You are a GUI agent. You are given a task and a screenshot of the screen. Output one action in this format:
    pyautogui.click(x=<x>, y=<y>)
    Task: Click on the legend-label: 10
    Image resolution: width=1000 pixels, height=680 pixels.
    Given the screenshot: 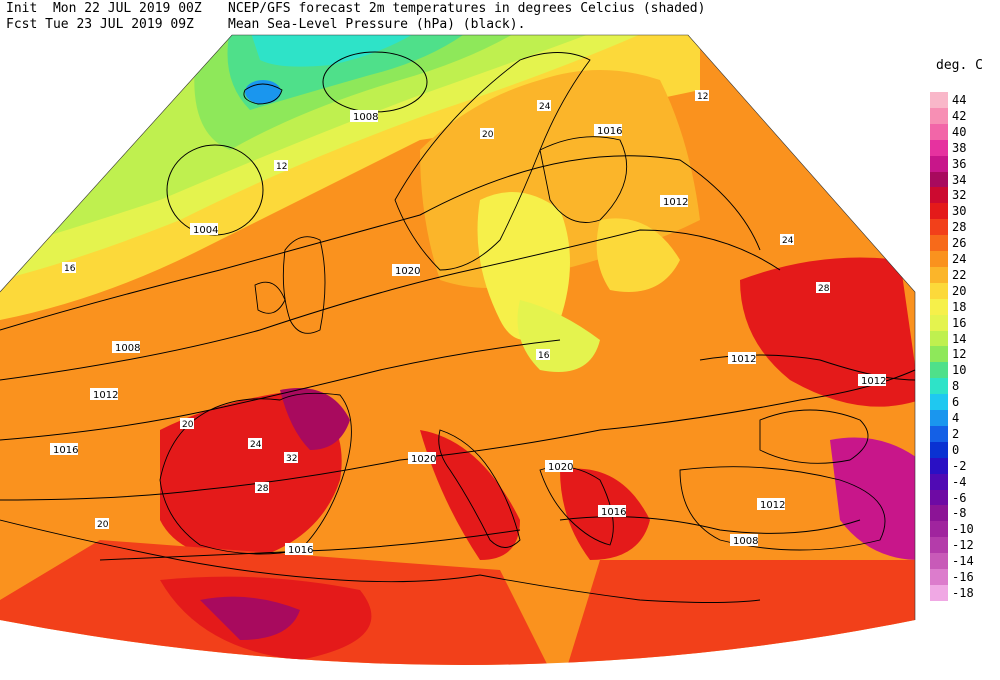 What is the action you would take?
    pyautogui.click(x=959, y=370)
    